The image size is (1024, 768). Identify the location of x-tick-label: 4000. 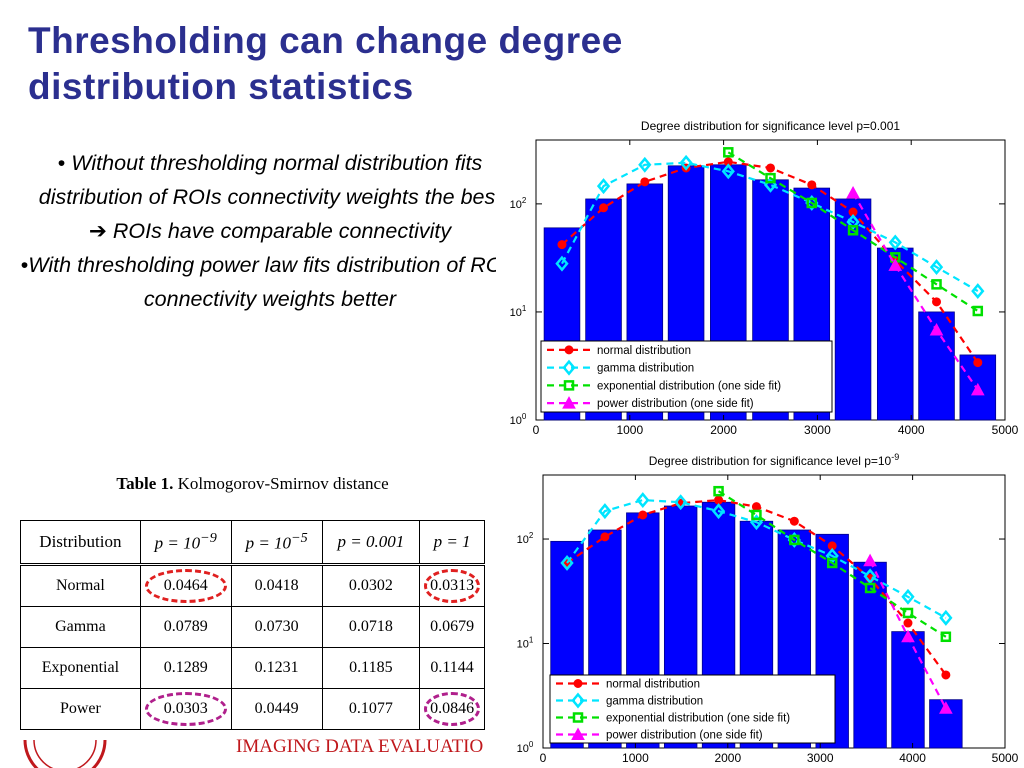
(911, 430).